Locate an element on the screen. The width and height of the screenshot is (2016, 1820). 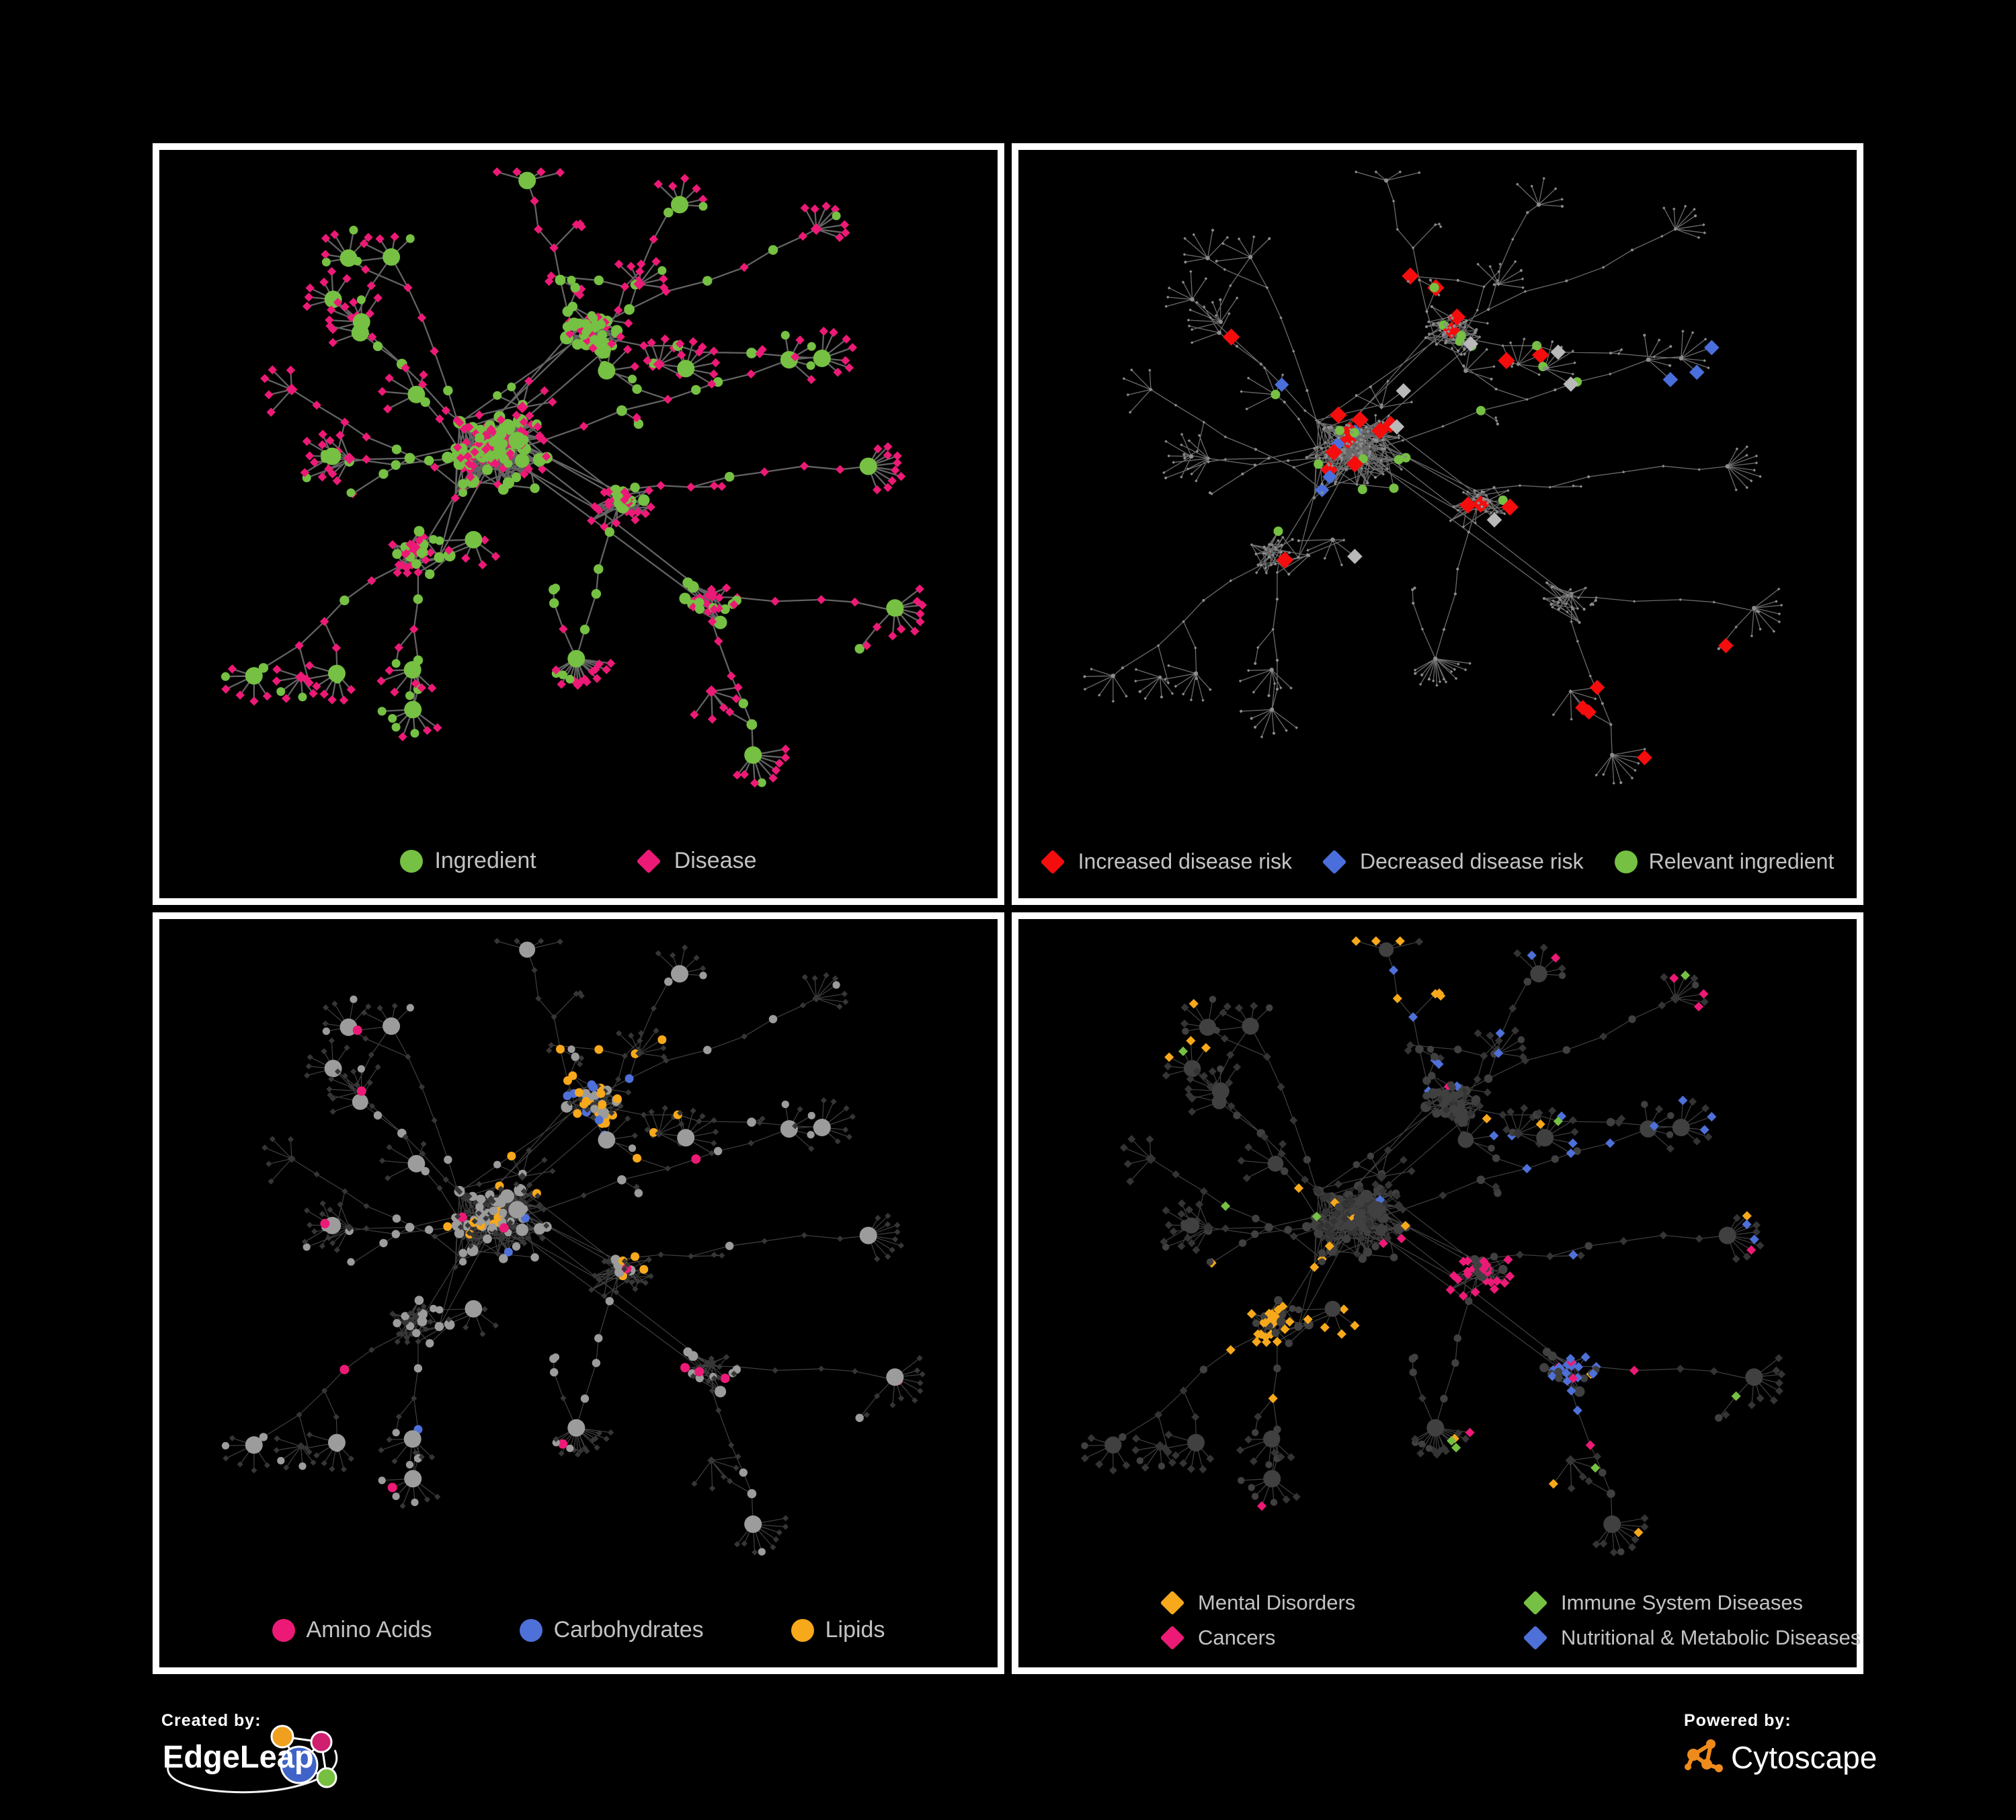
legend-item-mental-disorders: Mental Disorders is located at coordinates (1342, 1603).